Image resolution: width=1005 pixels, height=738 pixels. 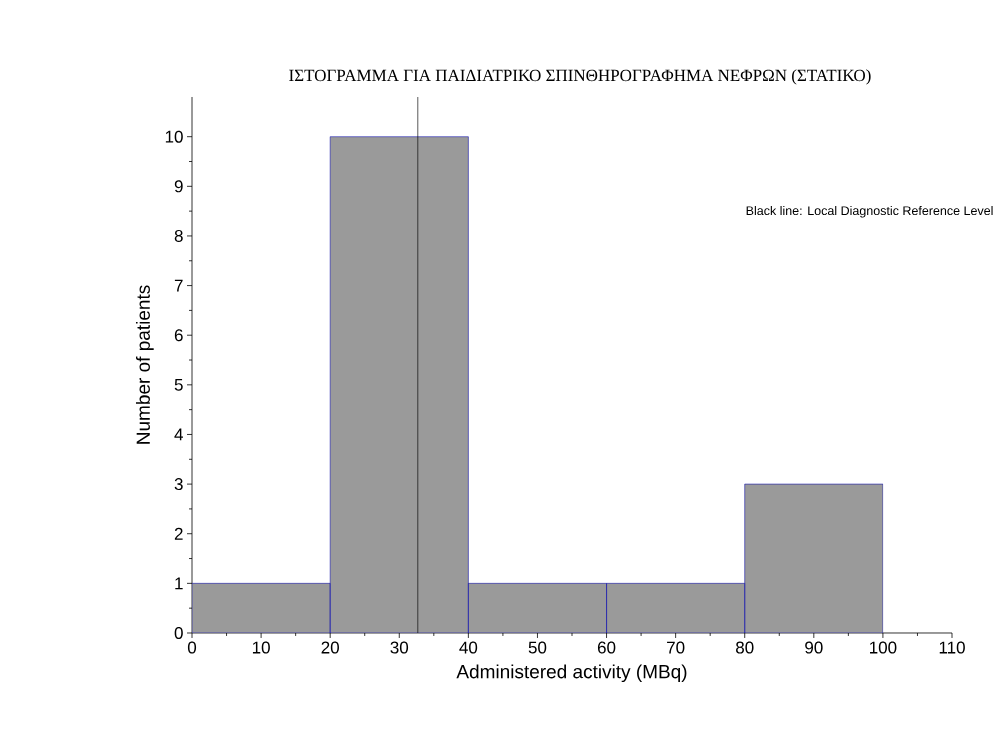 I want to click on y-tick-label: 1, so click(x=179, y=583).